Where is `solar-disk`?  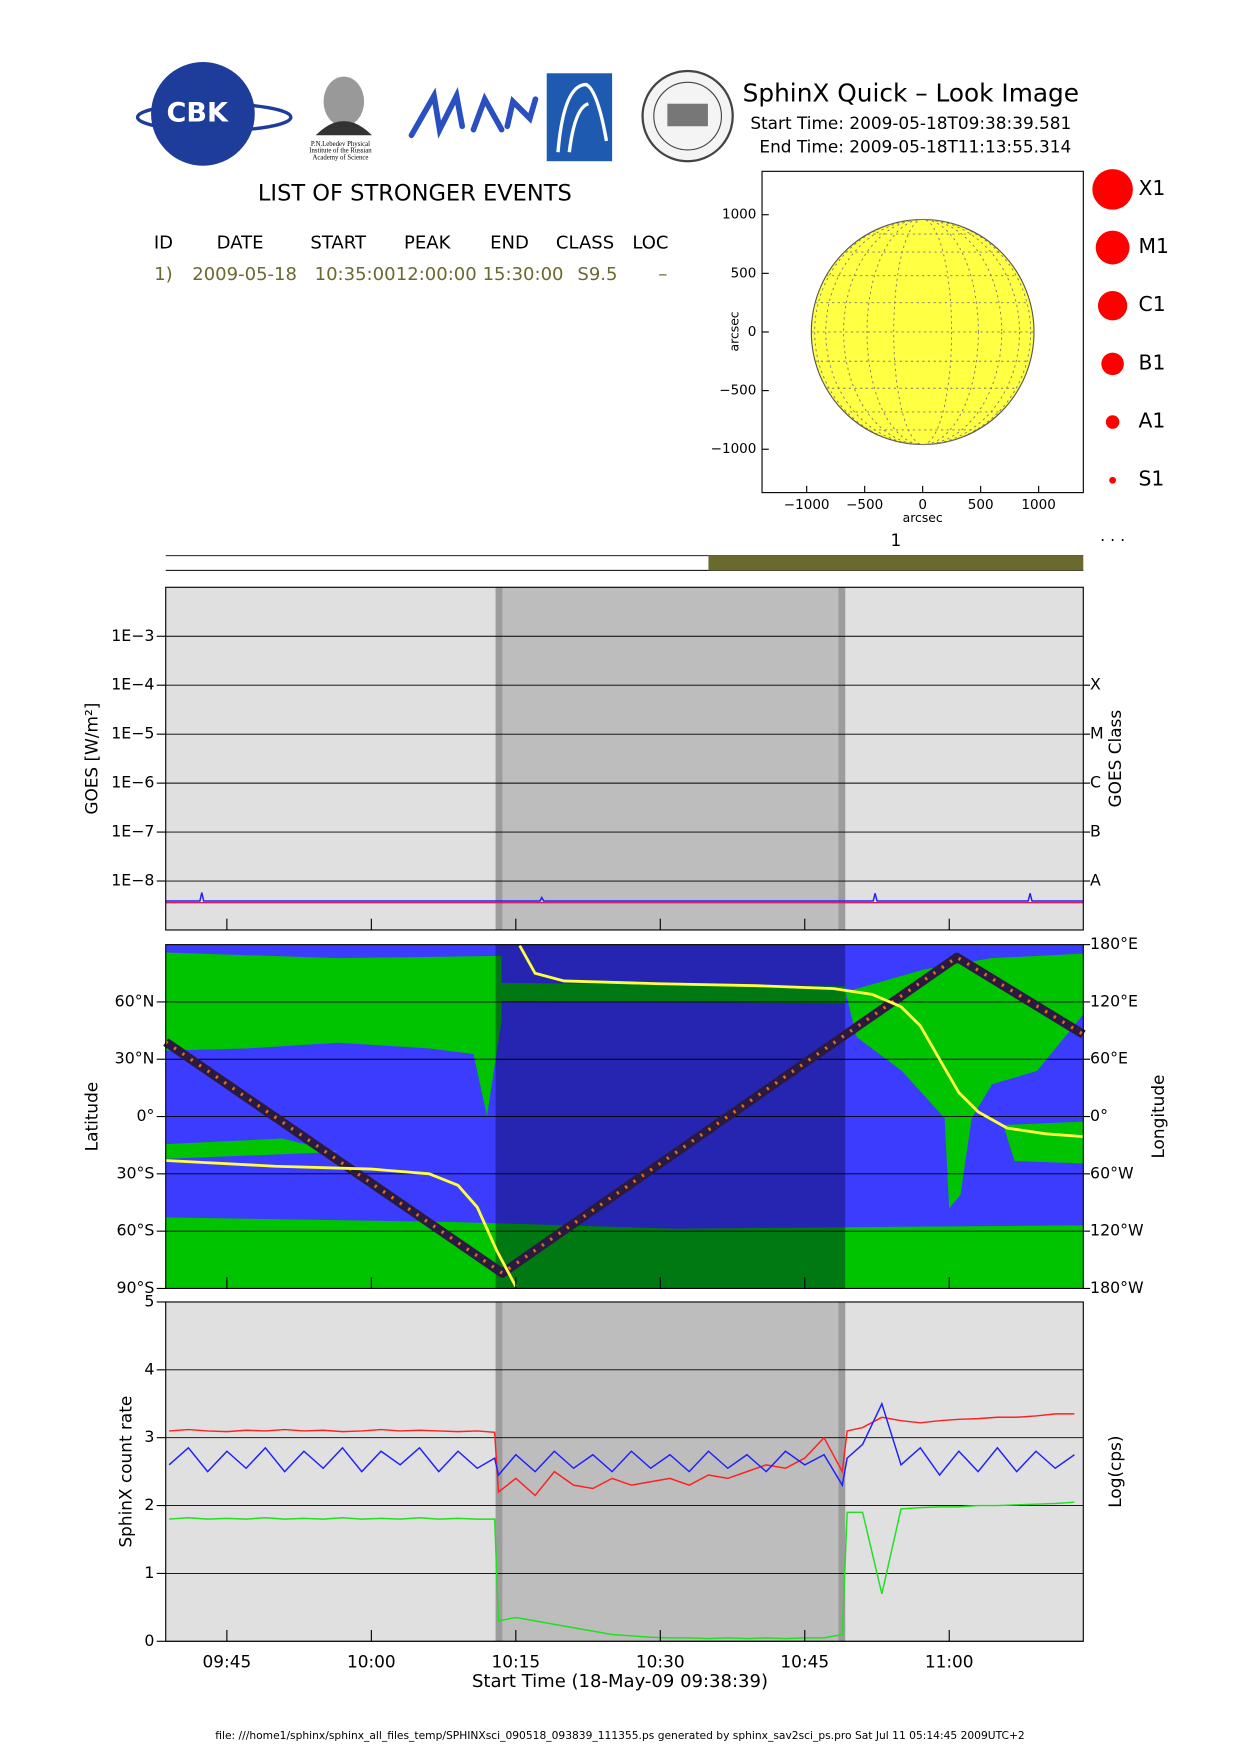
solar-disk is located at coordinates (922, 332).